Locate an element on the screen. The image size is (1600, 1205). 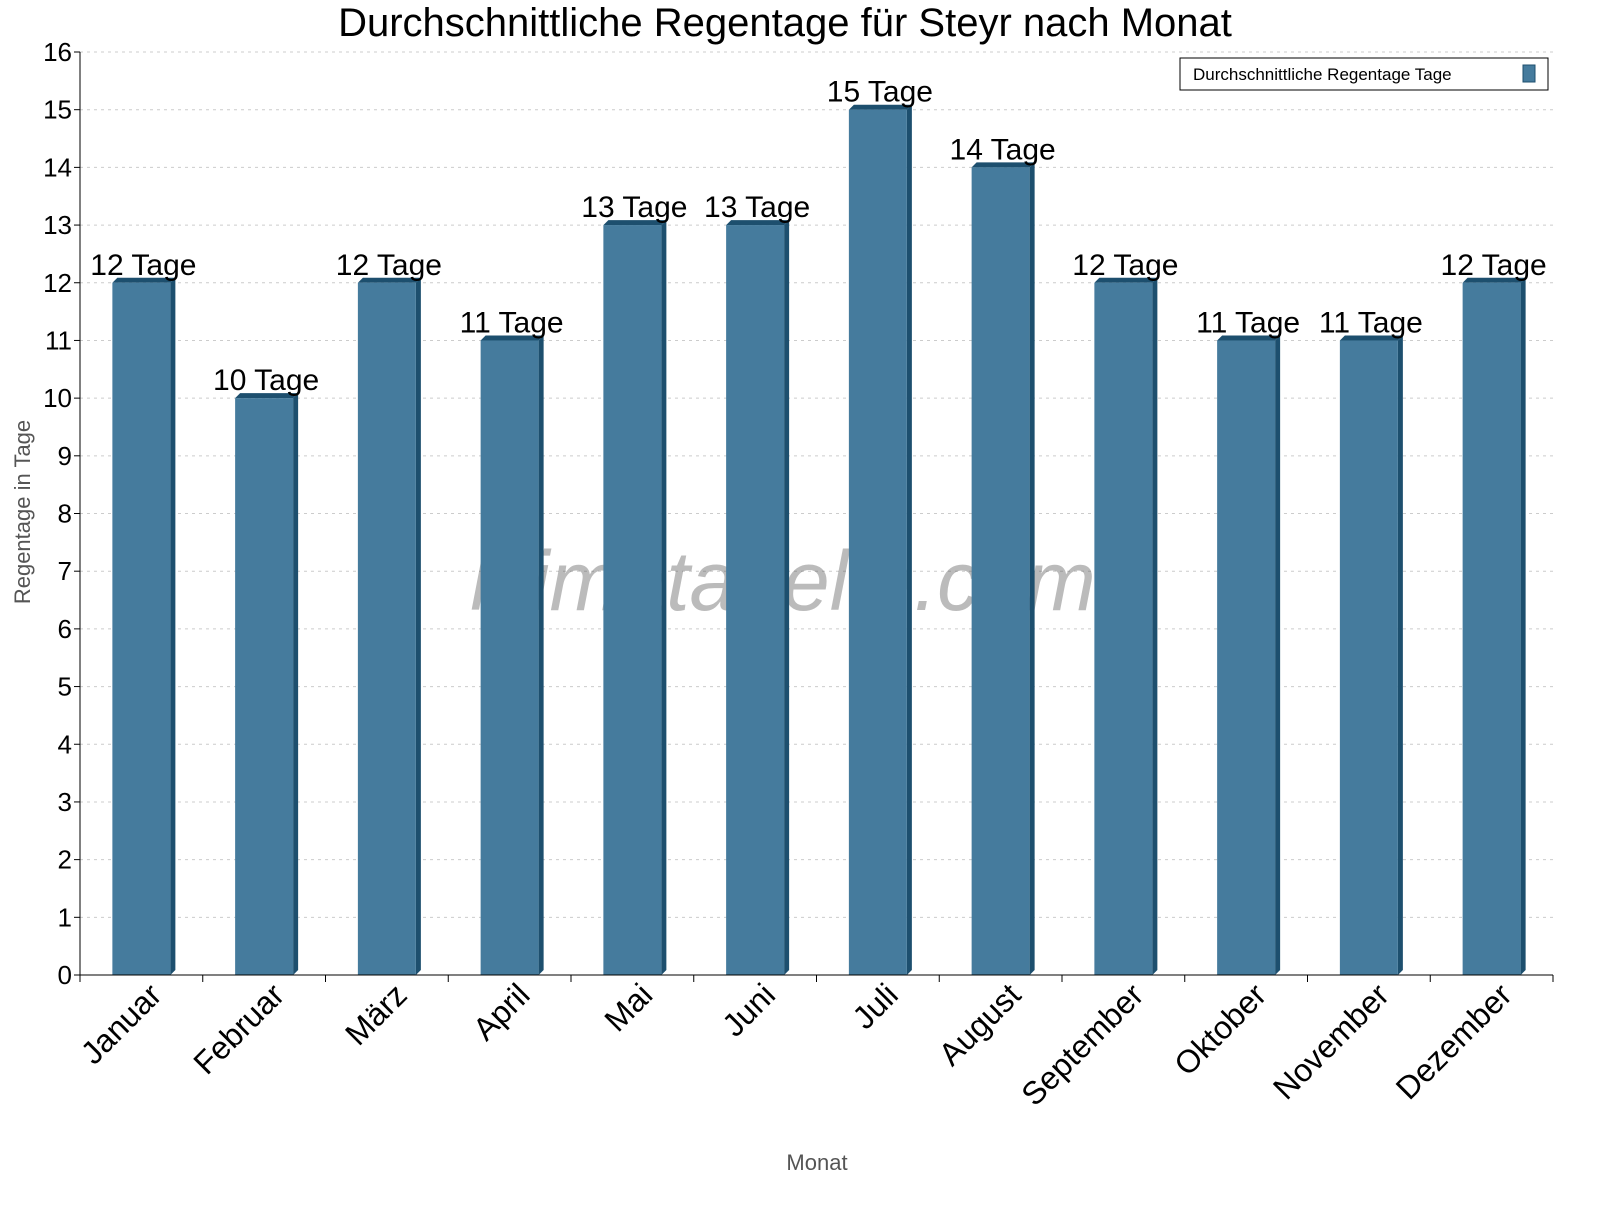
x-tick-label: Oktober is located at coordinates (1220, 1029).